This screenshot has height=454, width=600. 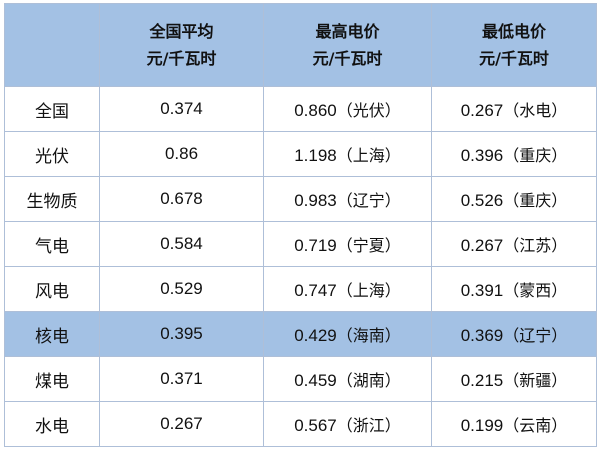 I want to click on highest-price-cell: 0.459（湖南）, so click(x=347, y=379).